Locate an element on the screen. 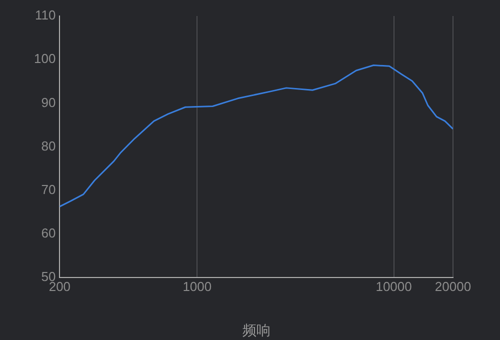 The image size is (500, 340). y-tick-label: 90 is located at coordinates (48, 102).